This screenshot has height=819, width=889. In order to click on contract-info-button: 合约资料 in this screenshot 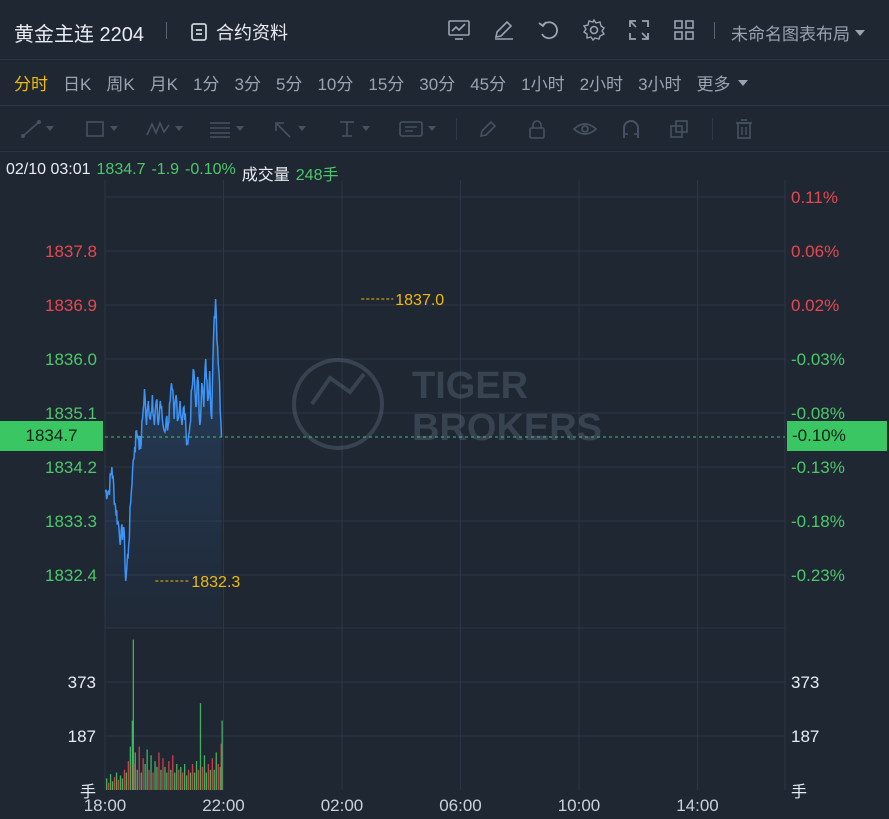, I will do `click(239, 32)`.